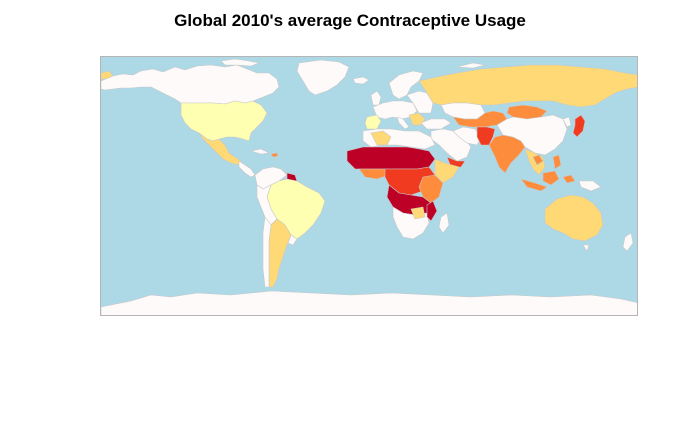 The image size is (700, 432). I want to click on region-chile, so click(267, 252).